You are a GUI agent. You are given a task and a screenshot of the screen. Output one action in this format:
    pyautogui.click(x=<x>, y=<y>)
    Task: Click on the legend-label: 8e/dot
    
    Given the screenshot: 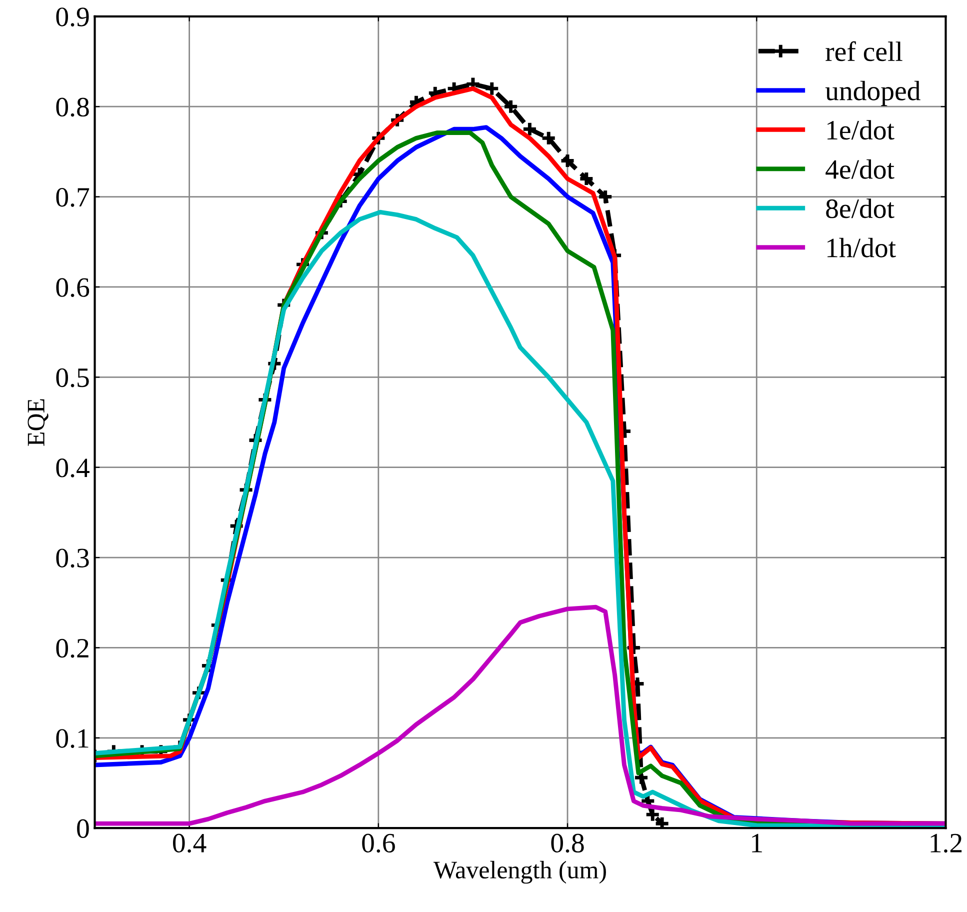 What is the action you would take?
    pyautogui.click(x=860, y=208)
    